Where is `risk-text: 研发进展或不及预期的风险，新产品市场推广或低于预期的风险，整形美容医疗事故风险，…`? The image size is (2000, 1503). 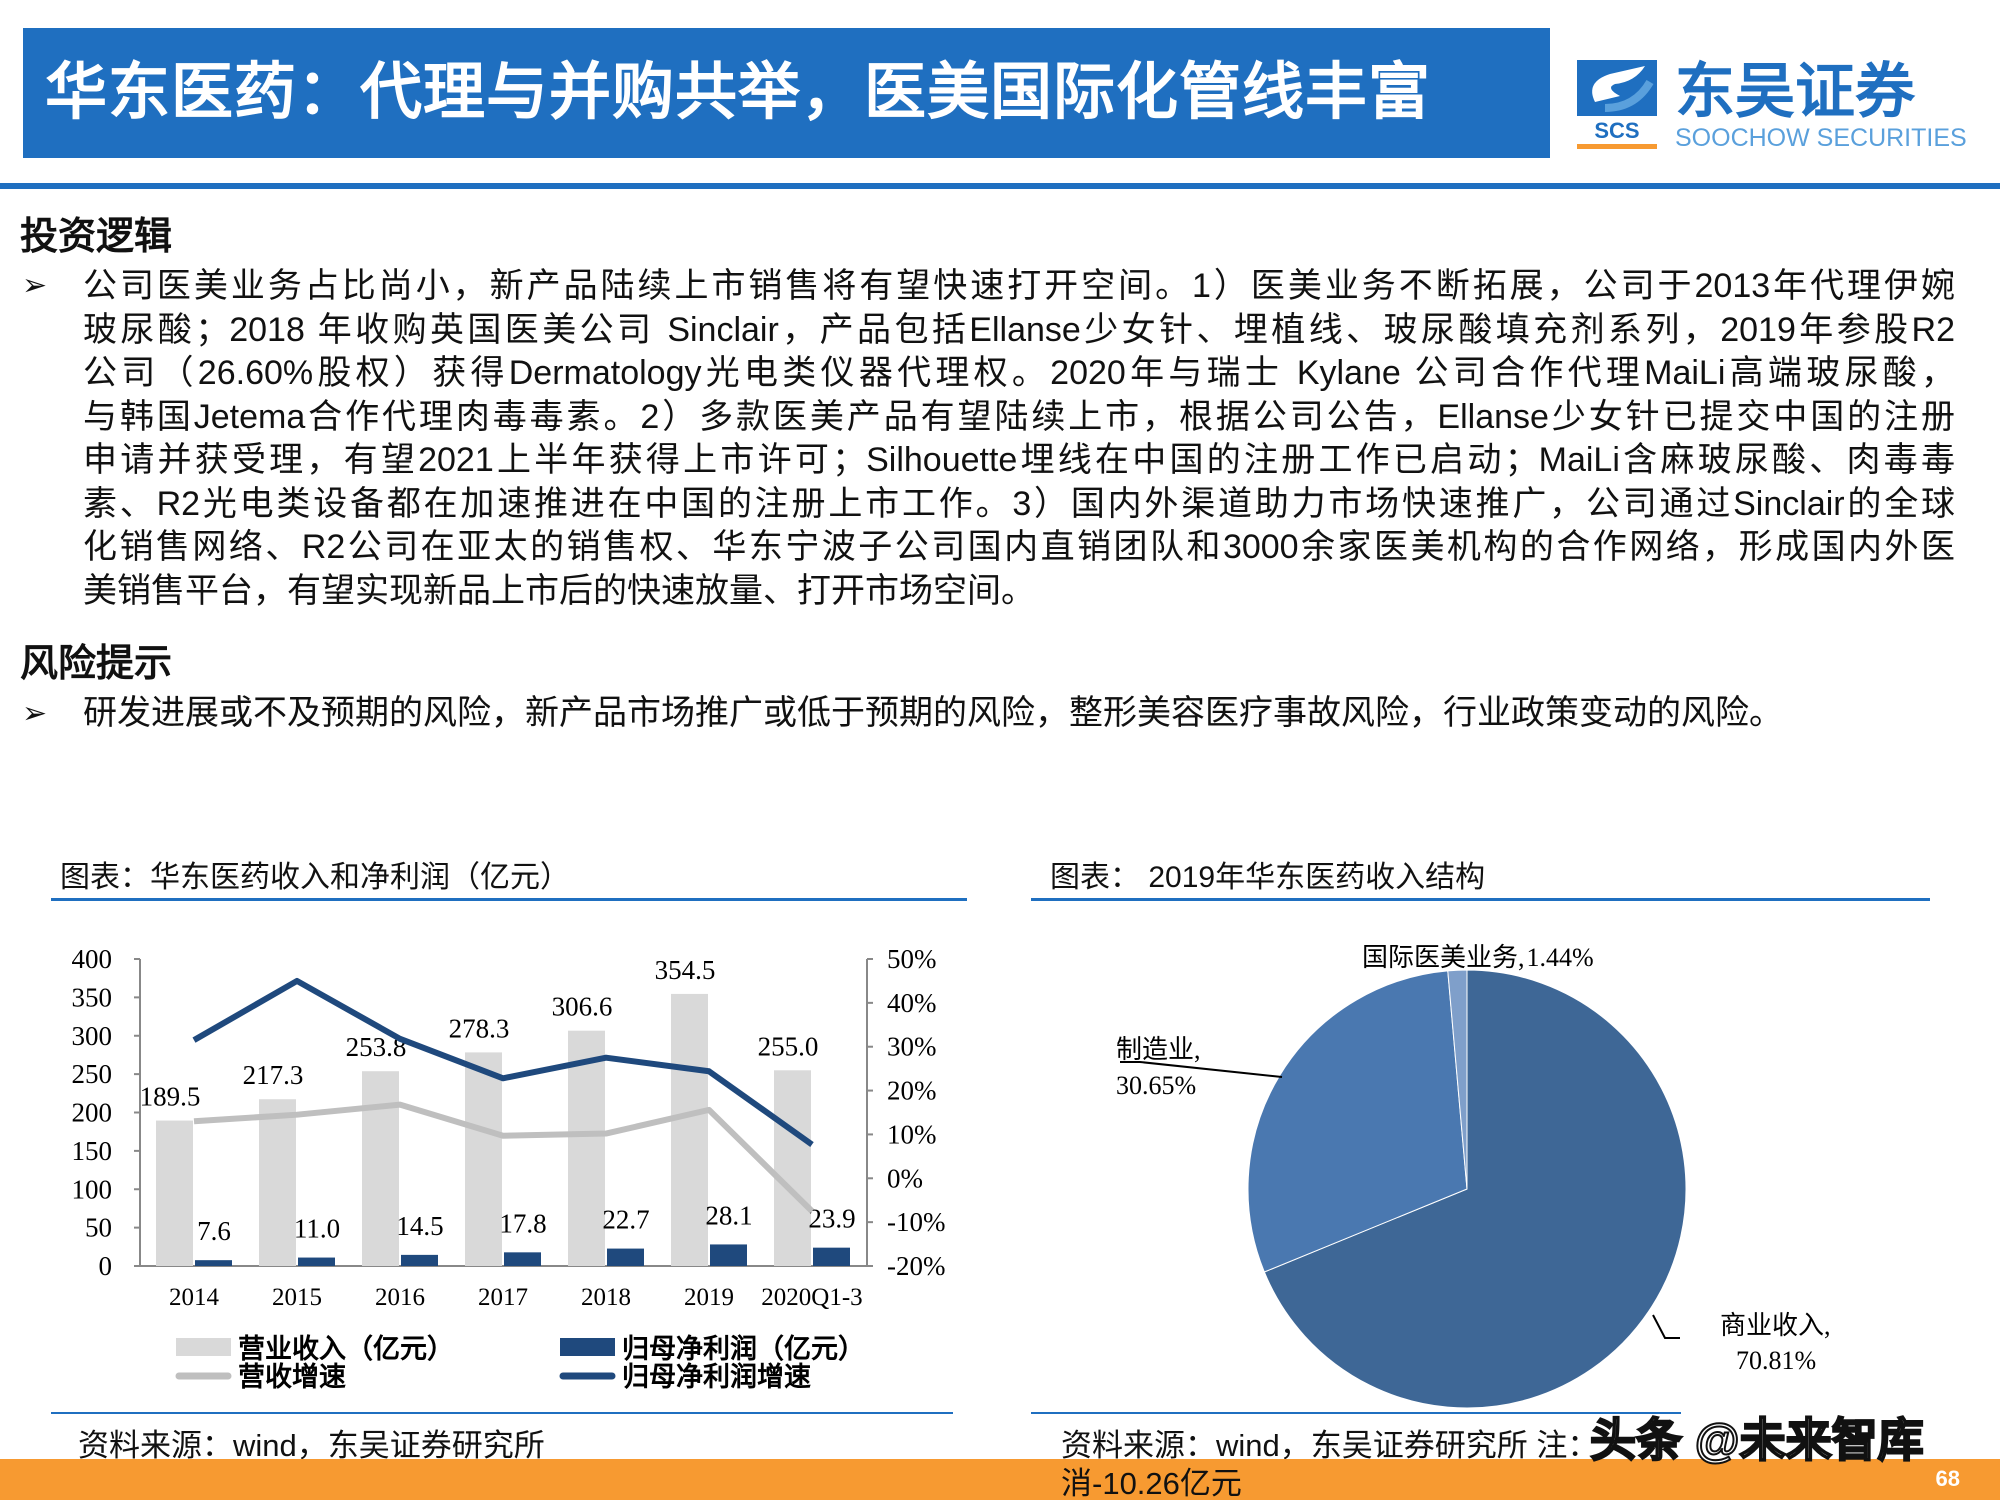
risk-text: 研发进展或不及预期的风险，新产品市场推广或低于预期的风险，整形美容医疗事故风险，… is located at coordinates (933, 713).